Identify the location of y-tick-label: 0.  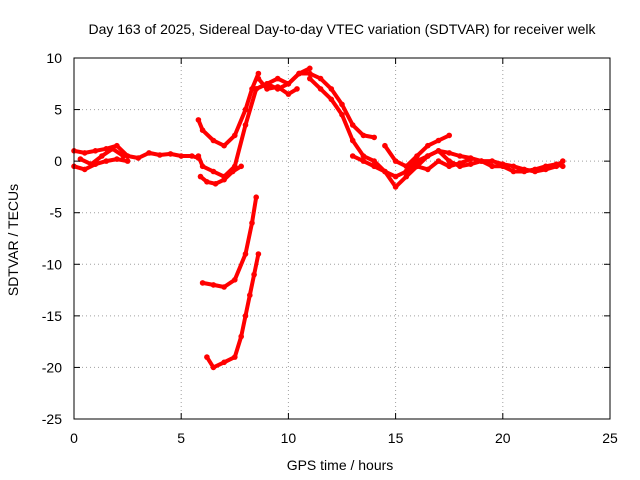
(58, 161).